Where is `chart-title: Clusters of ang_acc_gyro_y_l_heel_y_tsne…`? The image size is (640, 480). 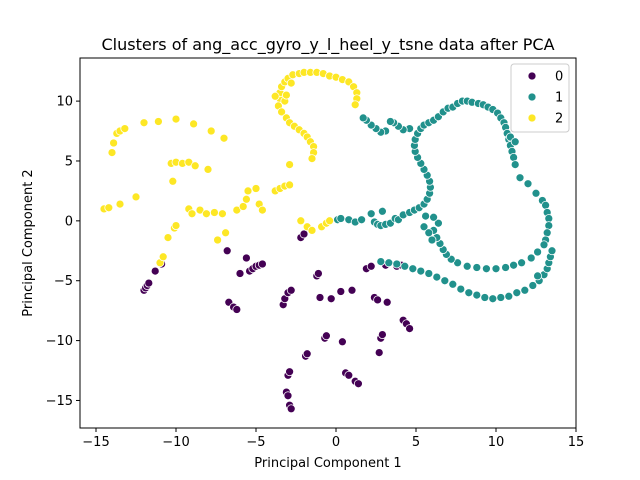
chart-title: Clusters of ang_acc_gyro_y_l_heel_y_tsne… is located at coordinates (327, 45).